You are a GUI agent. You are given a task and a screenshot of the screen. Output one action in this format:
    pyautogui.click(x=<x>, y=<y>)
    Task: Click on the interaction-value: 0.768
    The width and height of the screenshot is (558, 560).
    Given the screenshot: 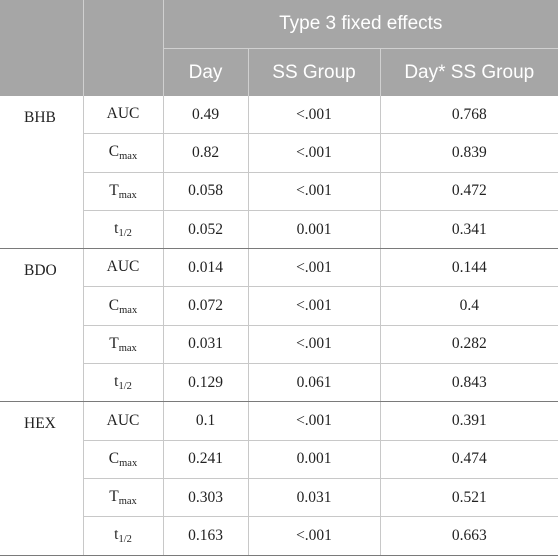 What is the action you would take?
    pyautogui.click(x=469, y=115)
    